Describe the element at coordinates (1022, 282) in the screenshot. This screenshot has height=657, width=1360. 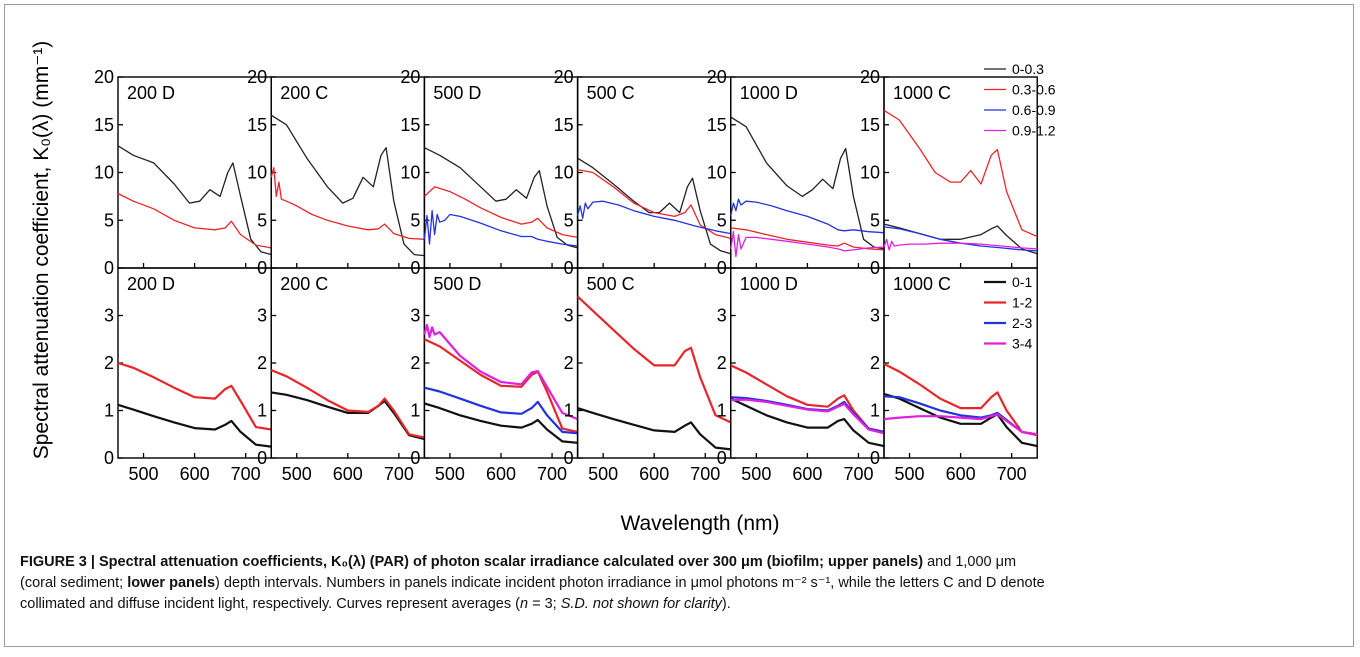
I see `legend-label: 0-1` at that location.